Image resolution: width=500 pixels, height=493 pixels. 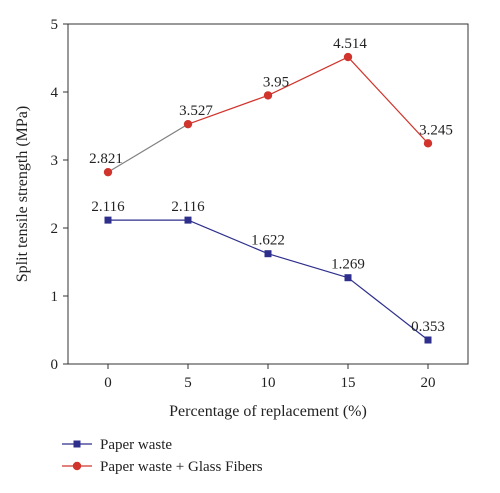 What do you see at coordinates (55, 25) in the screenshot?
I see `y-tick-label: 5` at bounding box center [55, 25].